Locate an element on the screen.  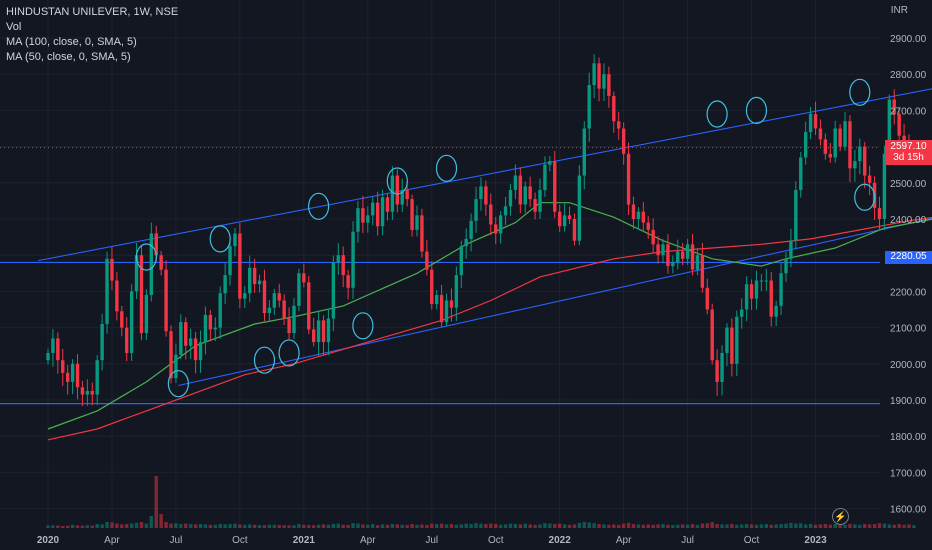
ma100-indicator-label: MA (100, close, 0, SMA, 5) is located at coordinates (71, 42).